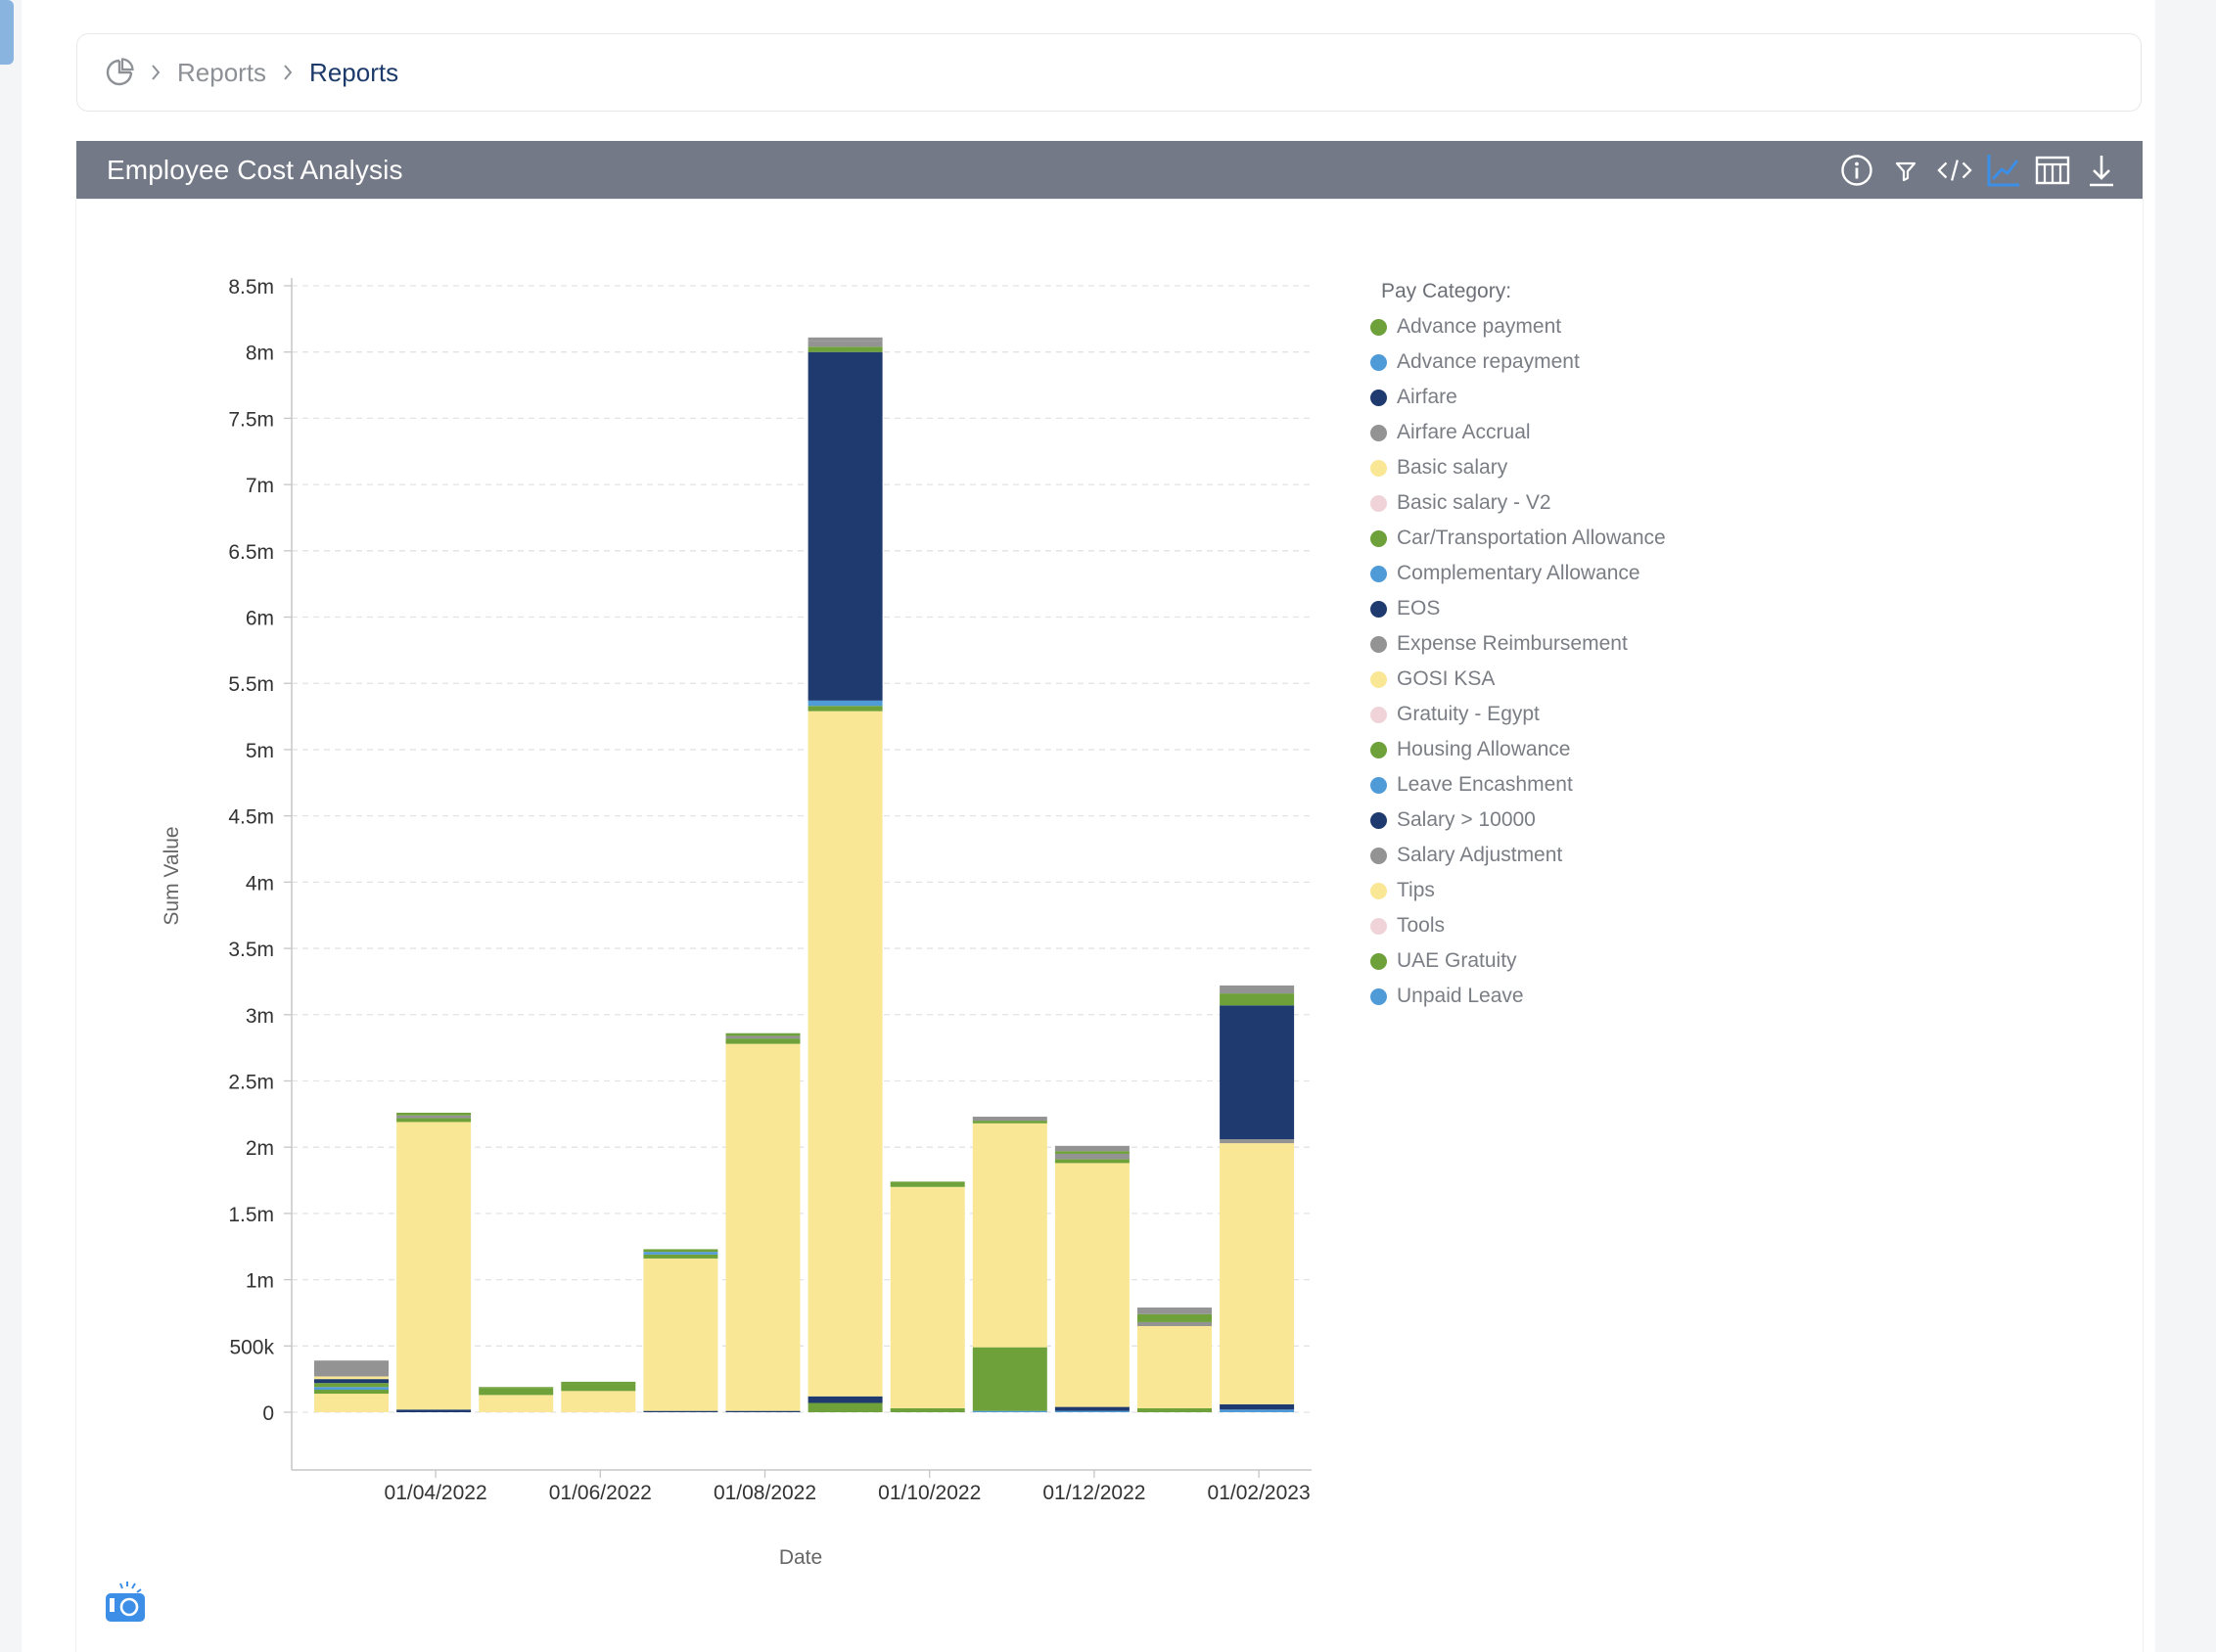  Describe the element at coordinates (1905, 170) in the screenshot. I see `filter-icon` at that location.